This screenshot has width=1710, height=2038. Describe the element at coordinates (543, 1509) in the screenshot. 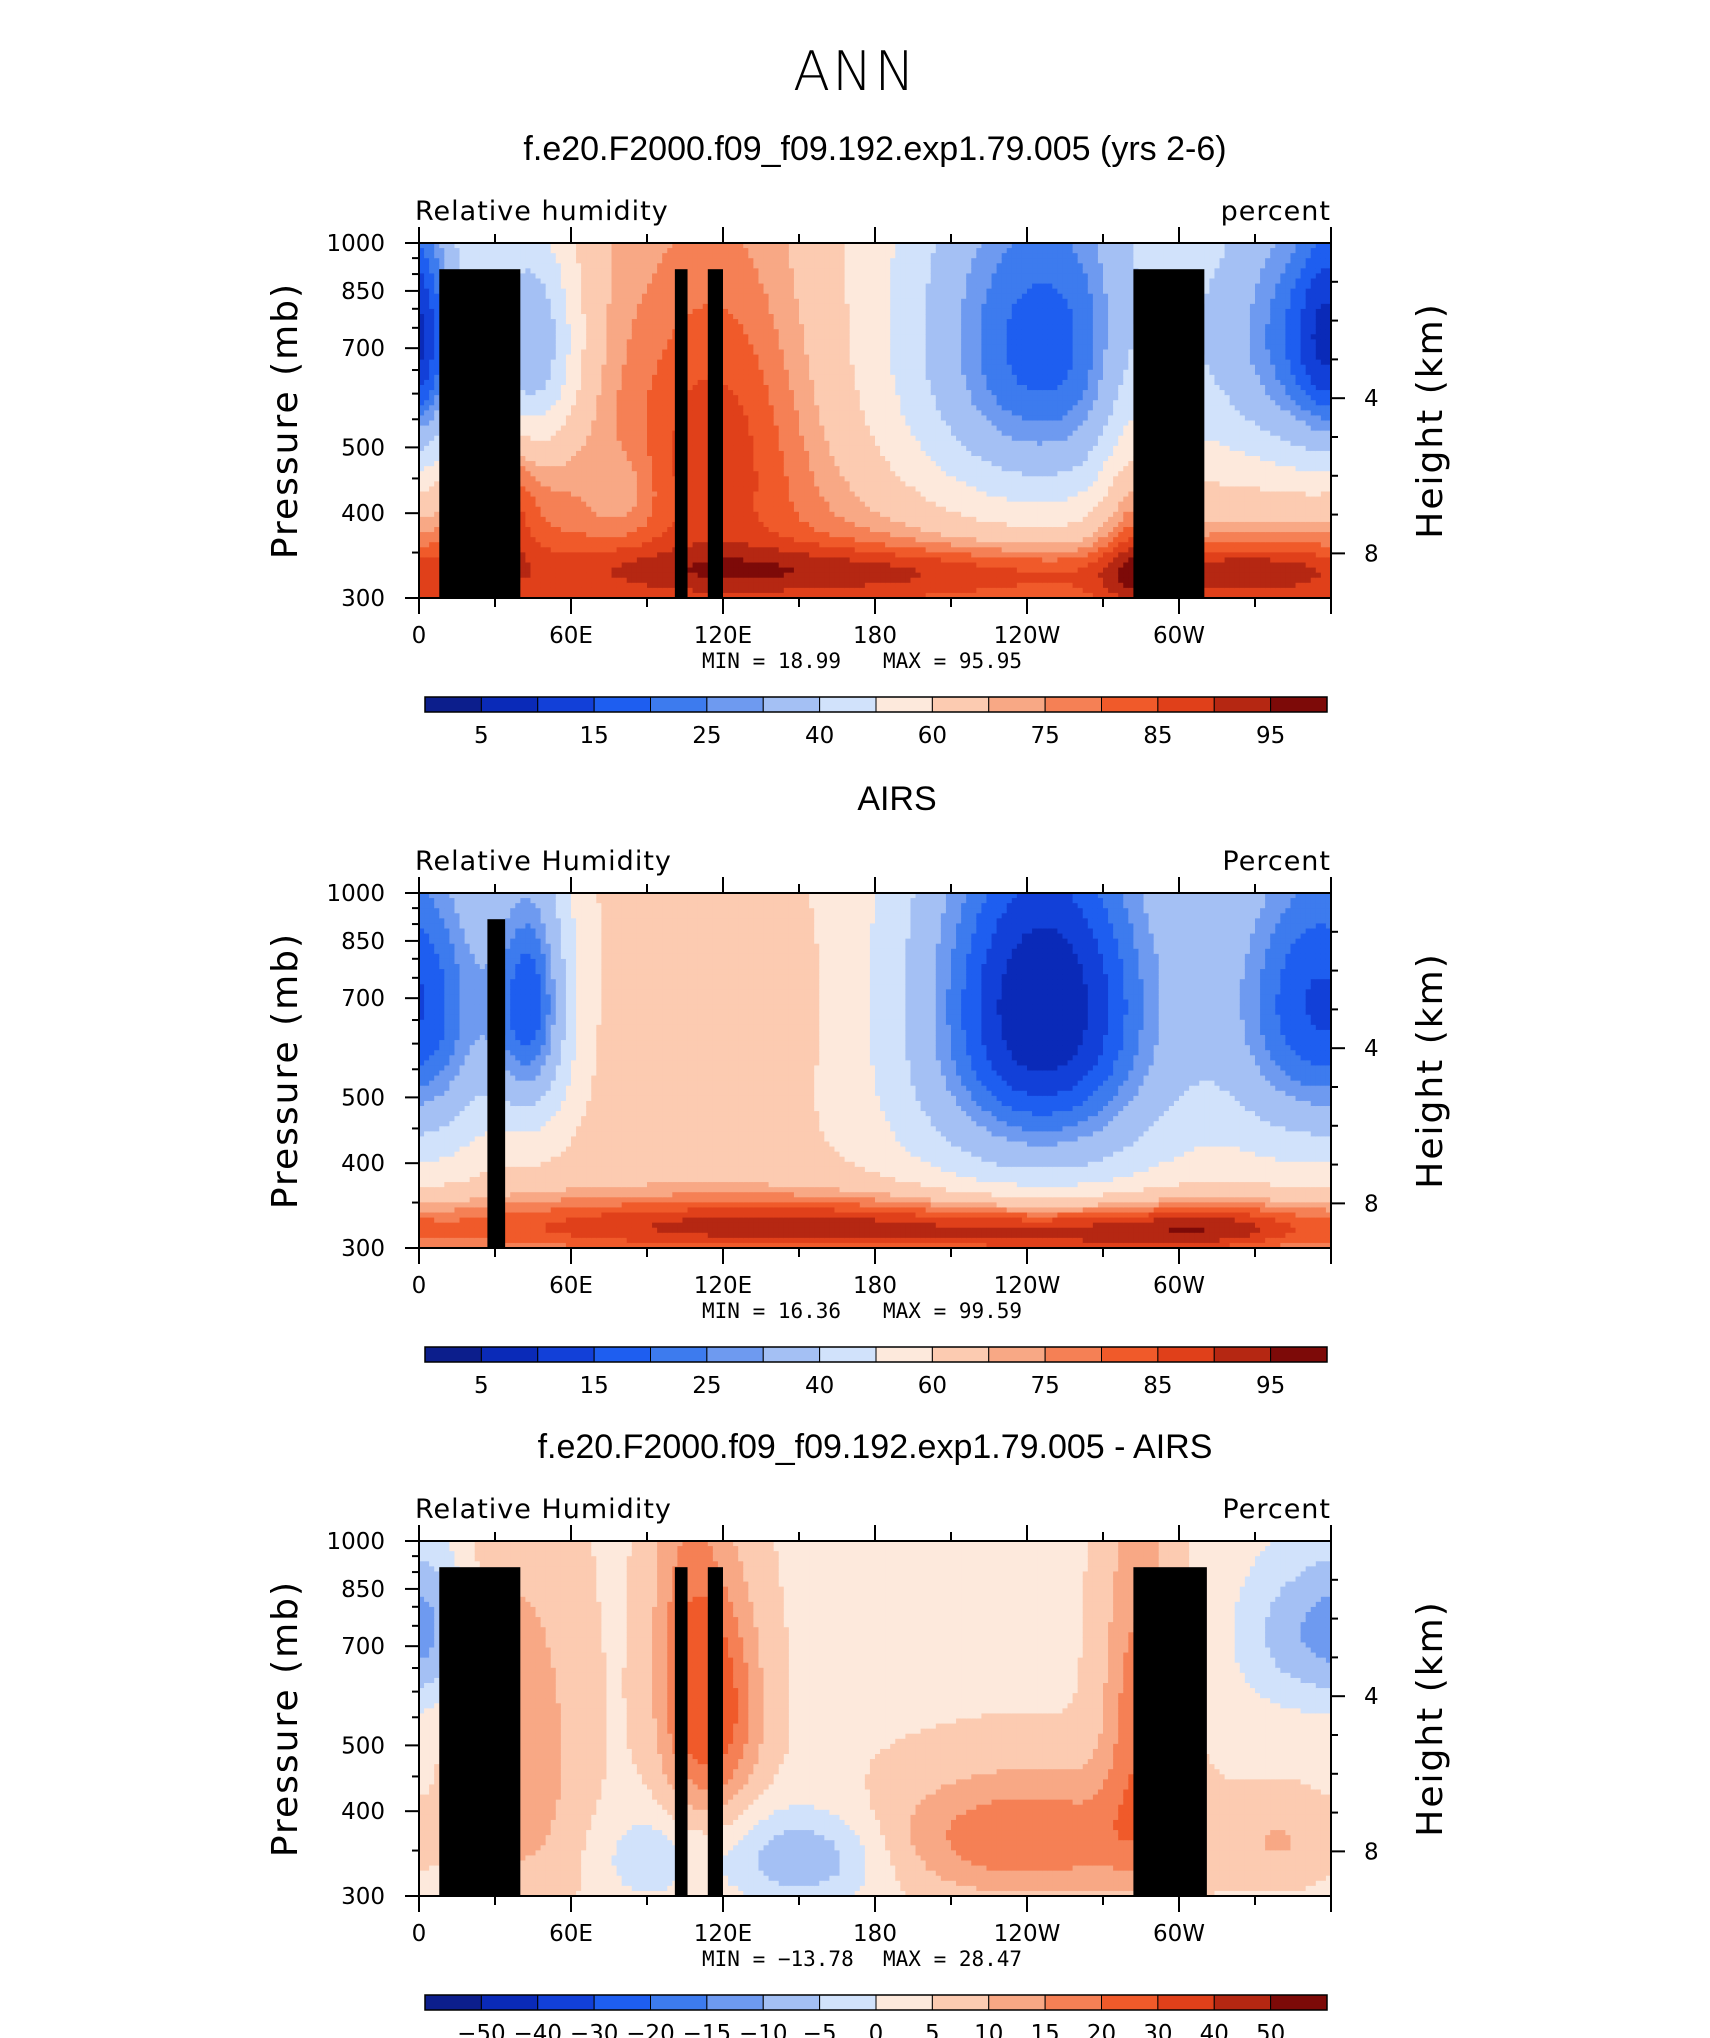

I see `variable-label: Relative Humidity` at that location.